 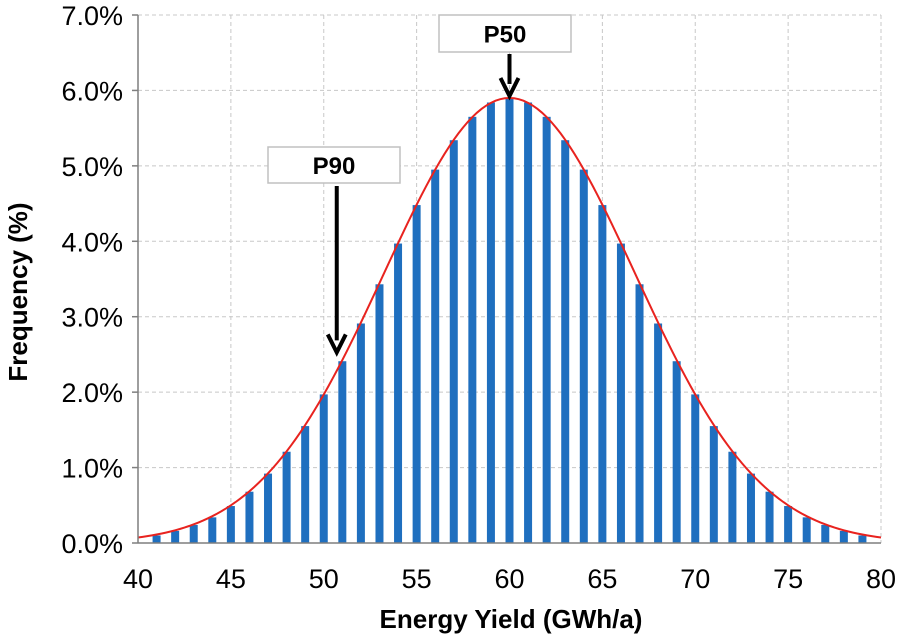 I want to click on callout-p50: P50, so click(x=505, y=57).